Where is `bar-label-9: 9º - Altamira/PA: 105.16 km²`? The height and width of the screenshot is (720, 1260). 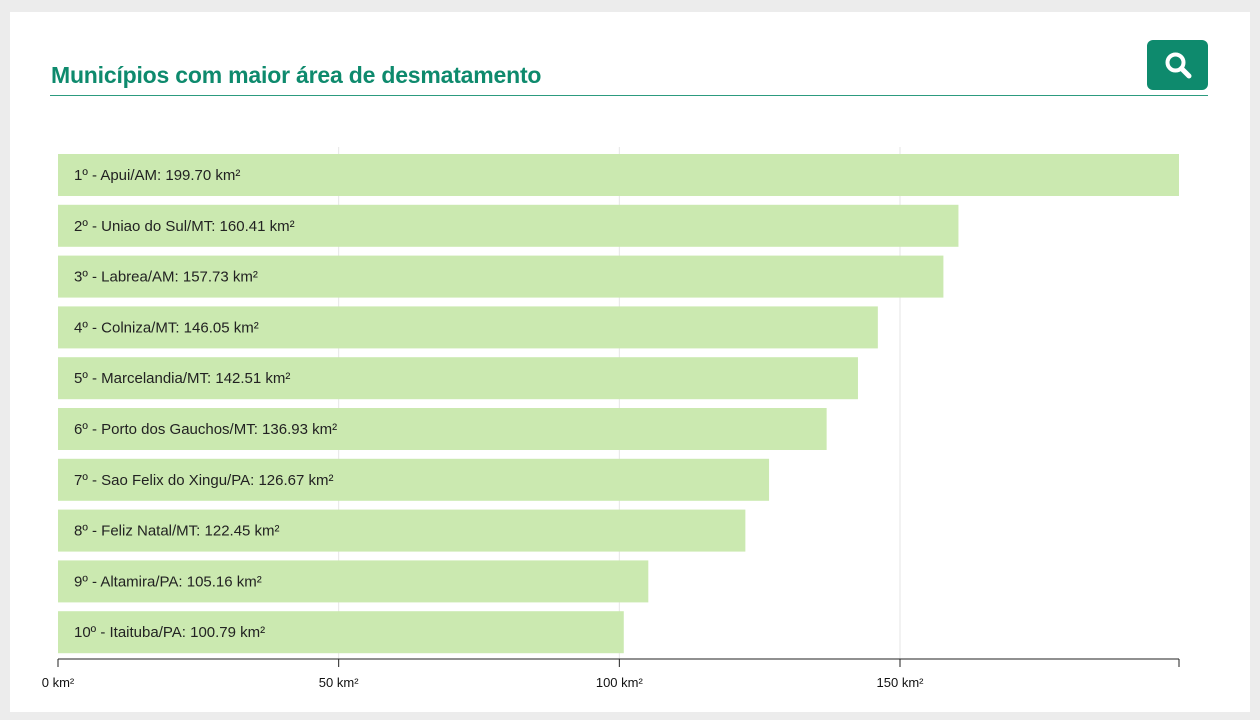 bar-label-9: 9º - Altamira/PA: 105.16 km² is located at coordinates (168, 581).